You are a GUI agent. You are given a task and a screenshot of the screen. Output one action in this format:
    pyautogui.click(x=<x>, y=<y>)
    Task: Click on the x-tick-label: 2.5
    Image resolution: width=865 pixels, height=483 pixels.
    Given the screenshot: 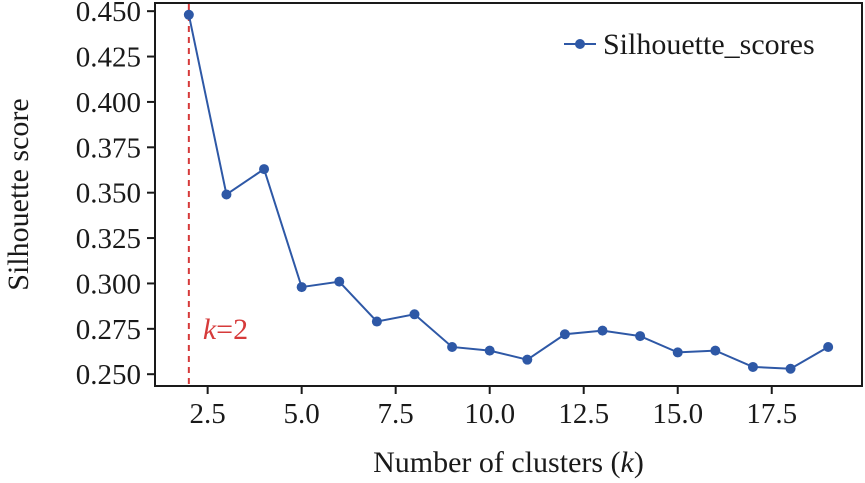 What is the action you would take?
    pyautogui.click(x=208, y=414)
    